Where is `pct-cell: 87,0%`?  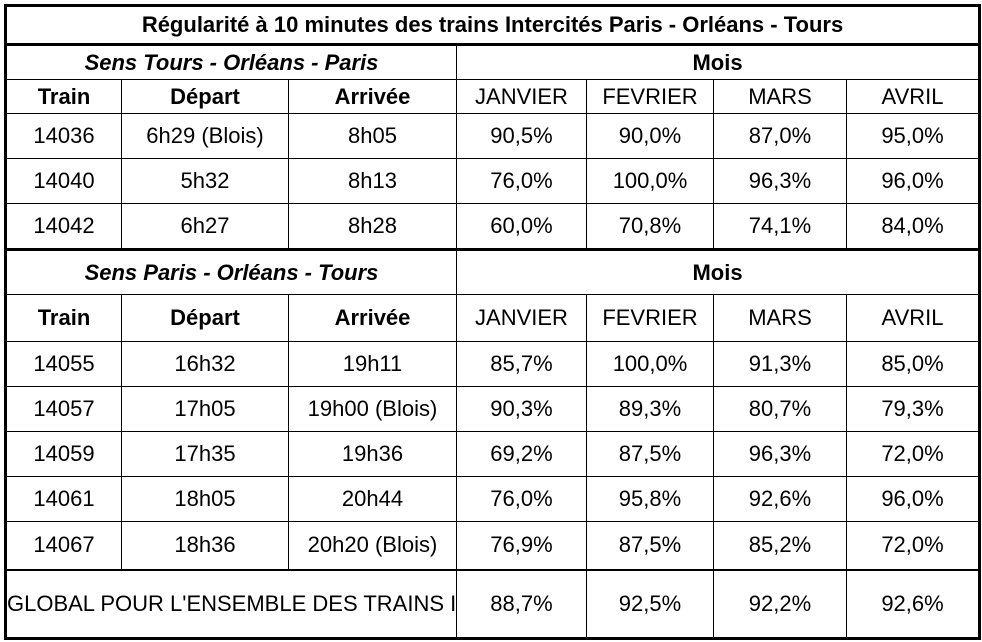
pct-cell: 87,0% is located at coordinates (780, 136).